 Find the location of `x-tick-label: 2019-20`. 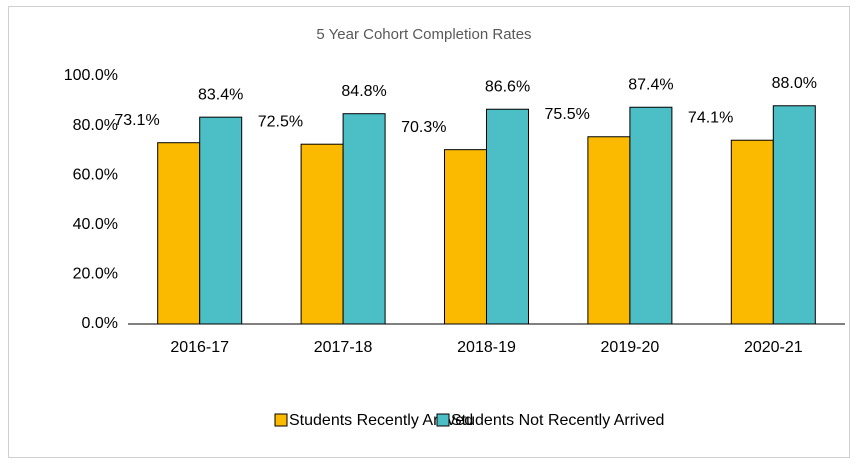

x-tick-label: 2019-20 is located at coordinates (630, 347).